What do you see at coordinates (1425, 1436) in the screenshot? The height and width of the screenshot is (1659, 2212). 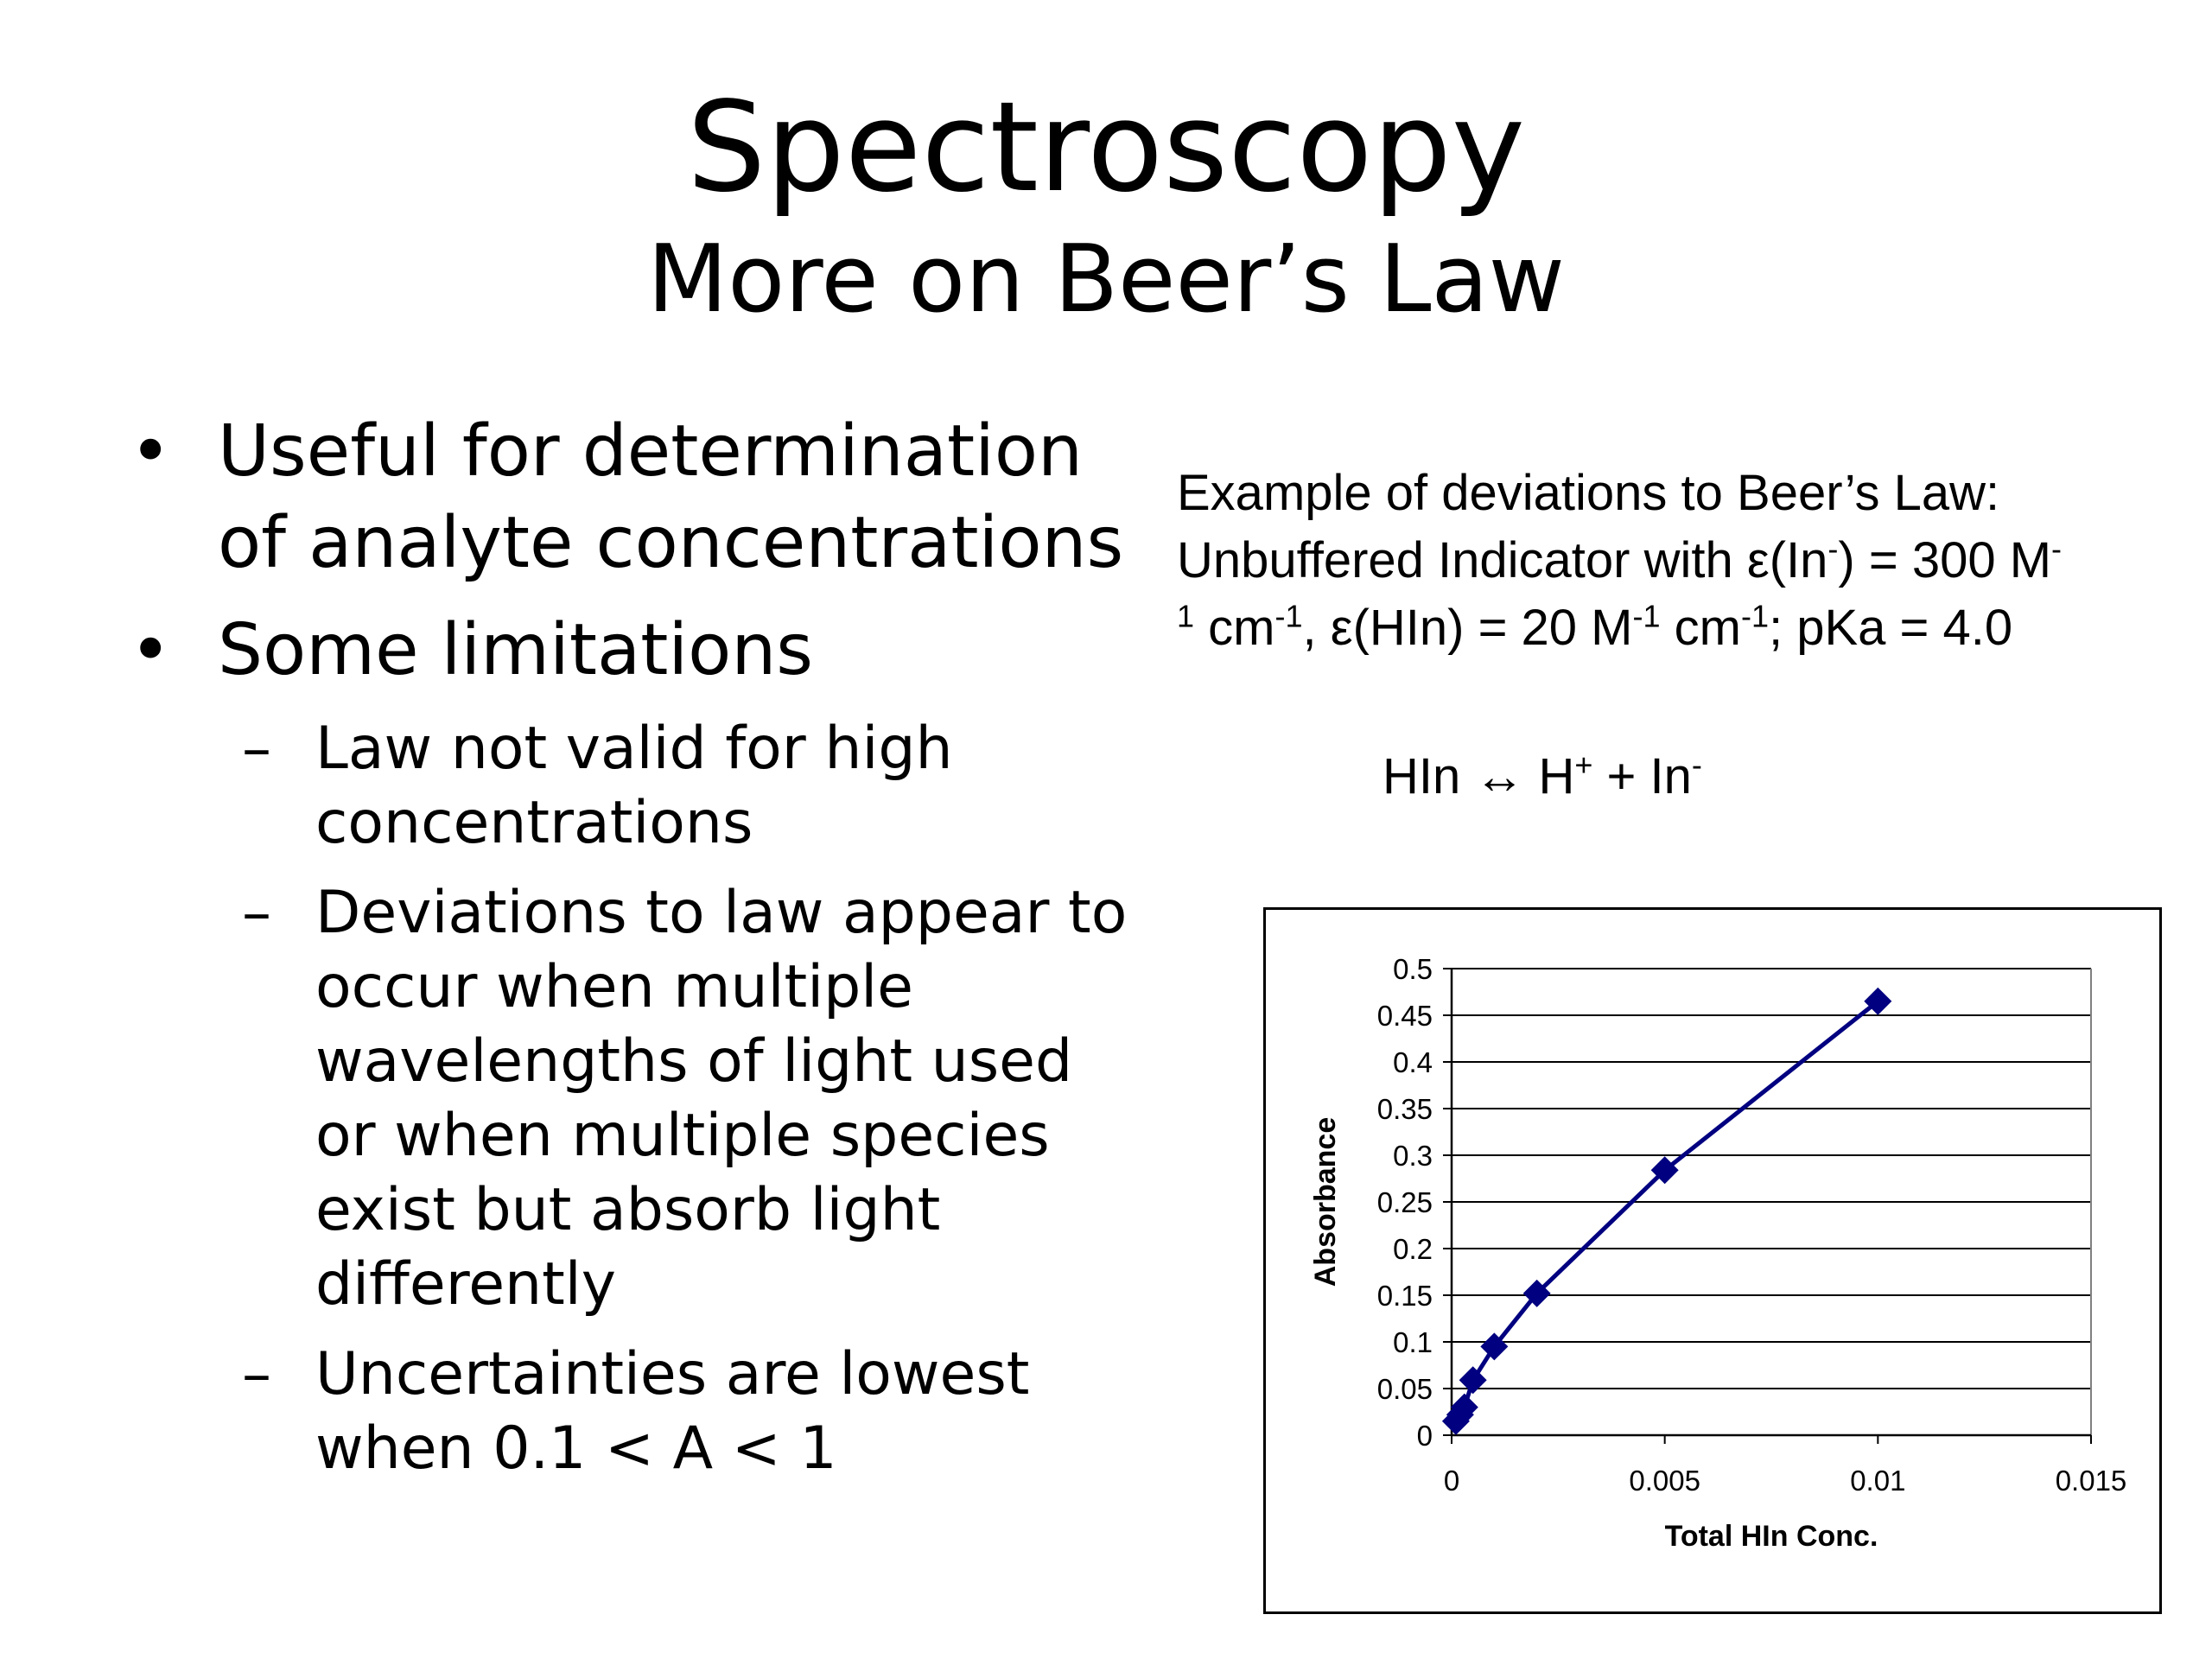 I see `y-tick-label: 0` at bounding box center [1425, 1436].